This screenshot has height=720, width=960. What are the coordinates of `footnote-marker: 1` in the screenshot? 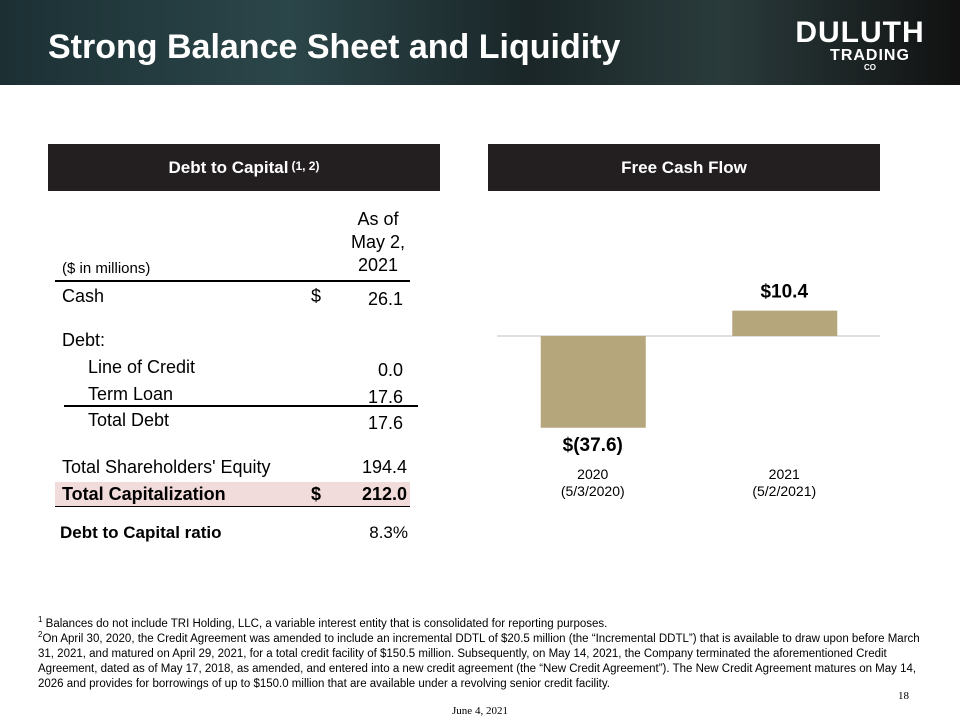 It's located at (40, 619).